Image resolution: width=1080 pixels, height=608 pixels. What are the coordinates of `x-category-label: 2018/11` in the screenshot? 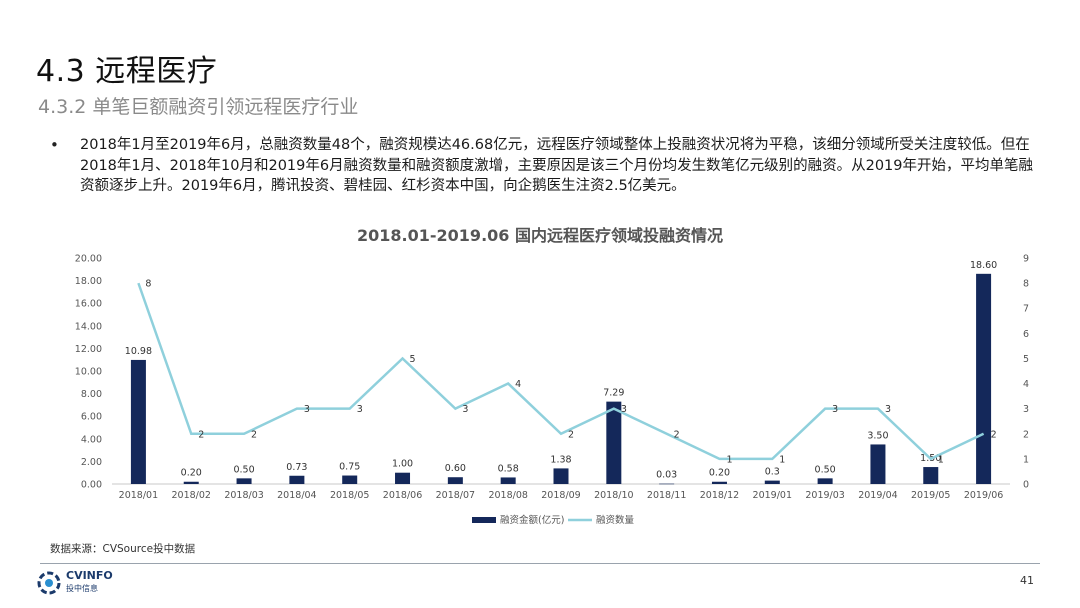 It's located at (666, 495).